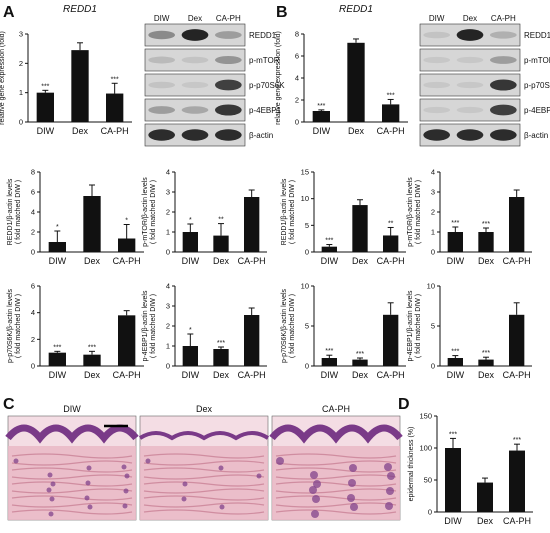  Describe the element at coordinates (284, 325) in the screenshot. I see `y-axis-label-line: p-p70S6K/β-actin levels` at that location.